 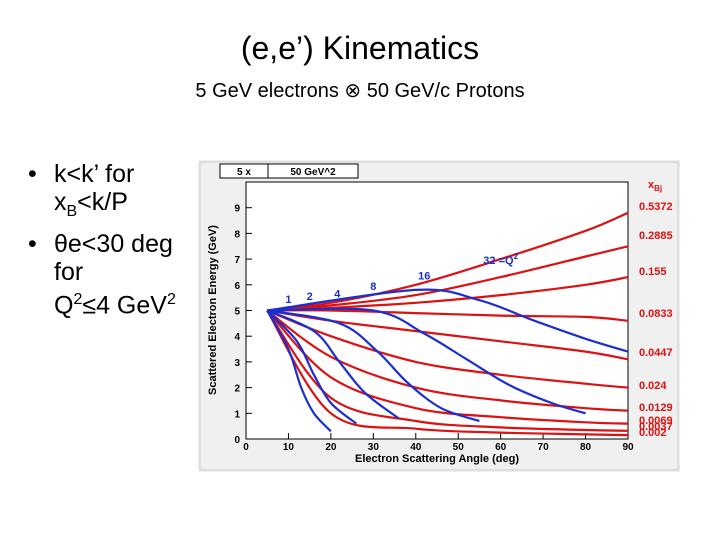 I want to click on y-tick-label: 3, so click(x=237, y=363).